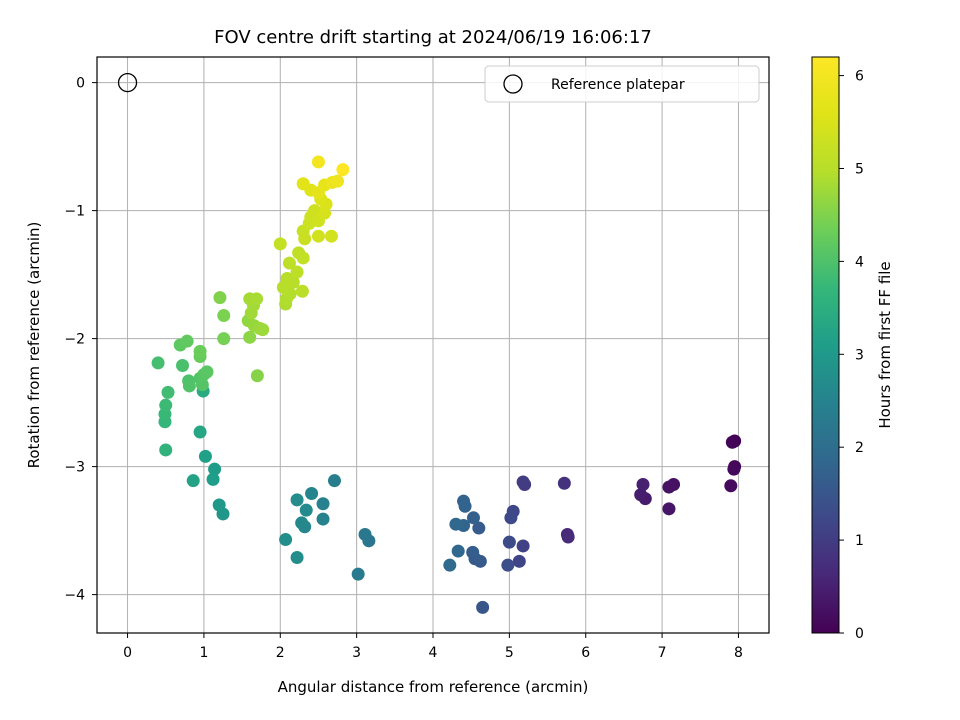 The image size is (960, 720). What do you see at coordinates (203, 653) in the screenshot?
I see `x-tick-label: 1` at bounding box center [203, 653].